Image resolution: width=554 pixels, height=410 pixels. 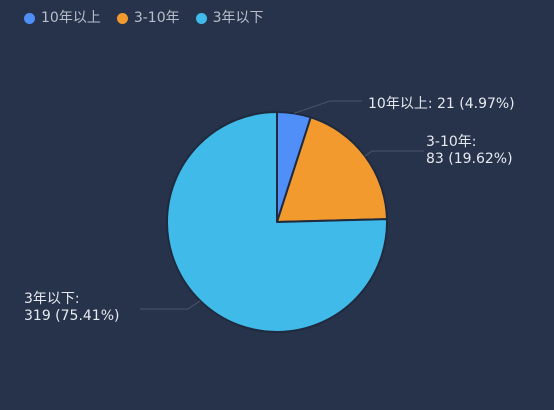 I want to click on legend-label-3-10: 3-10年, so click(x=156, y=18).